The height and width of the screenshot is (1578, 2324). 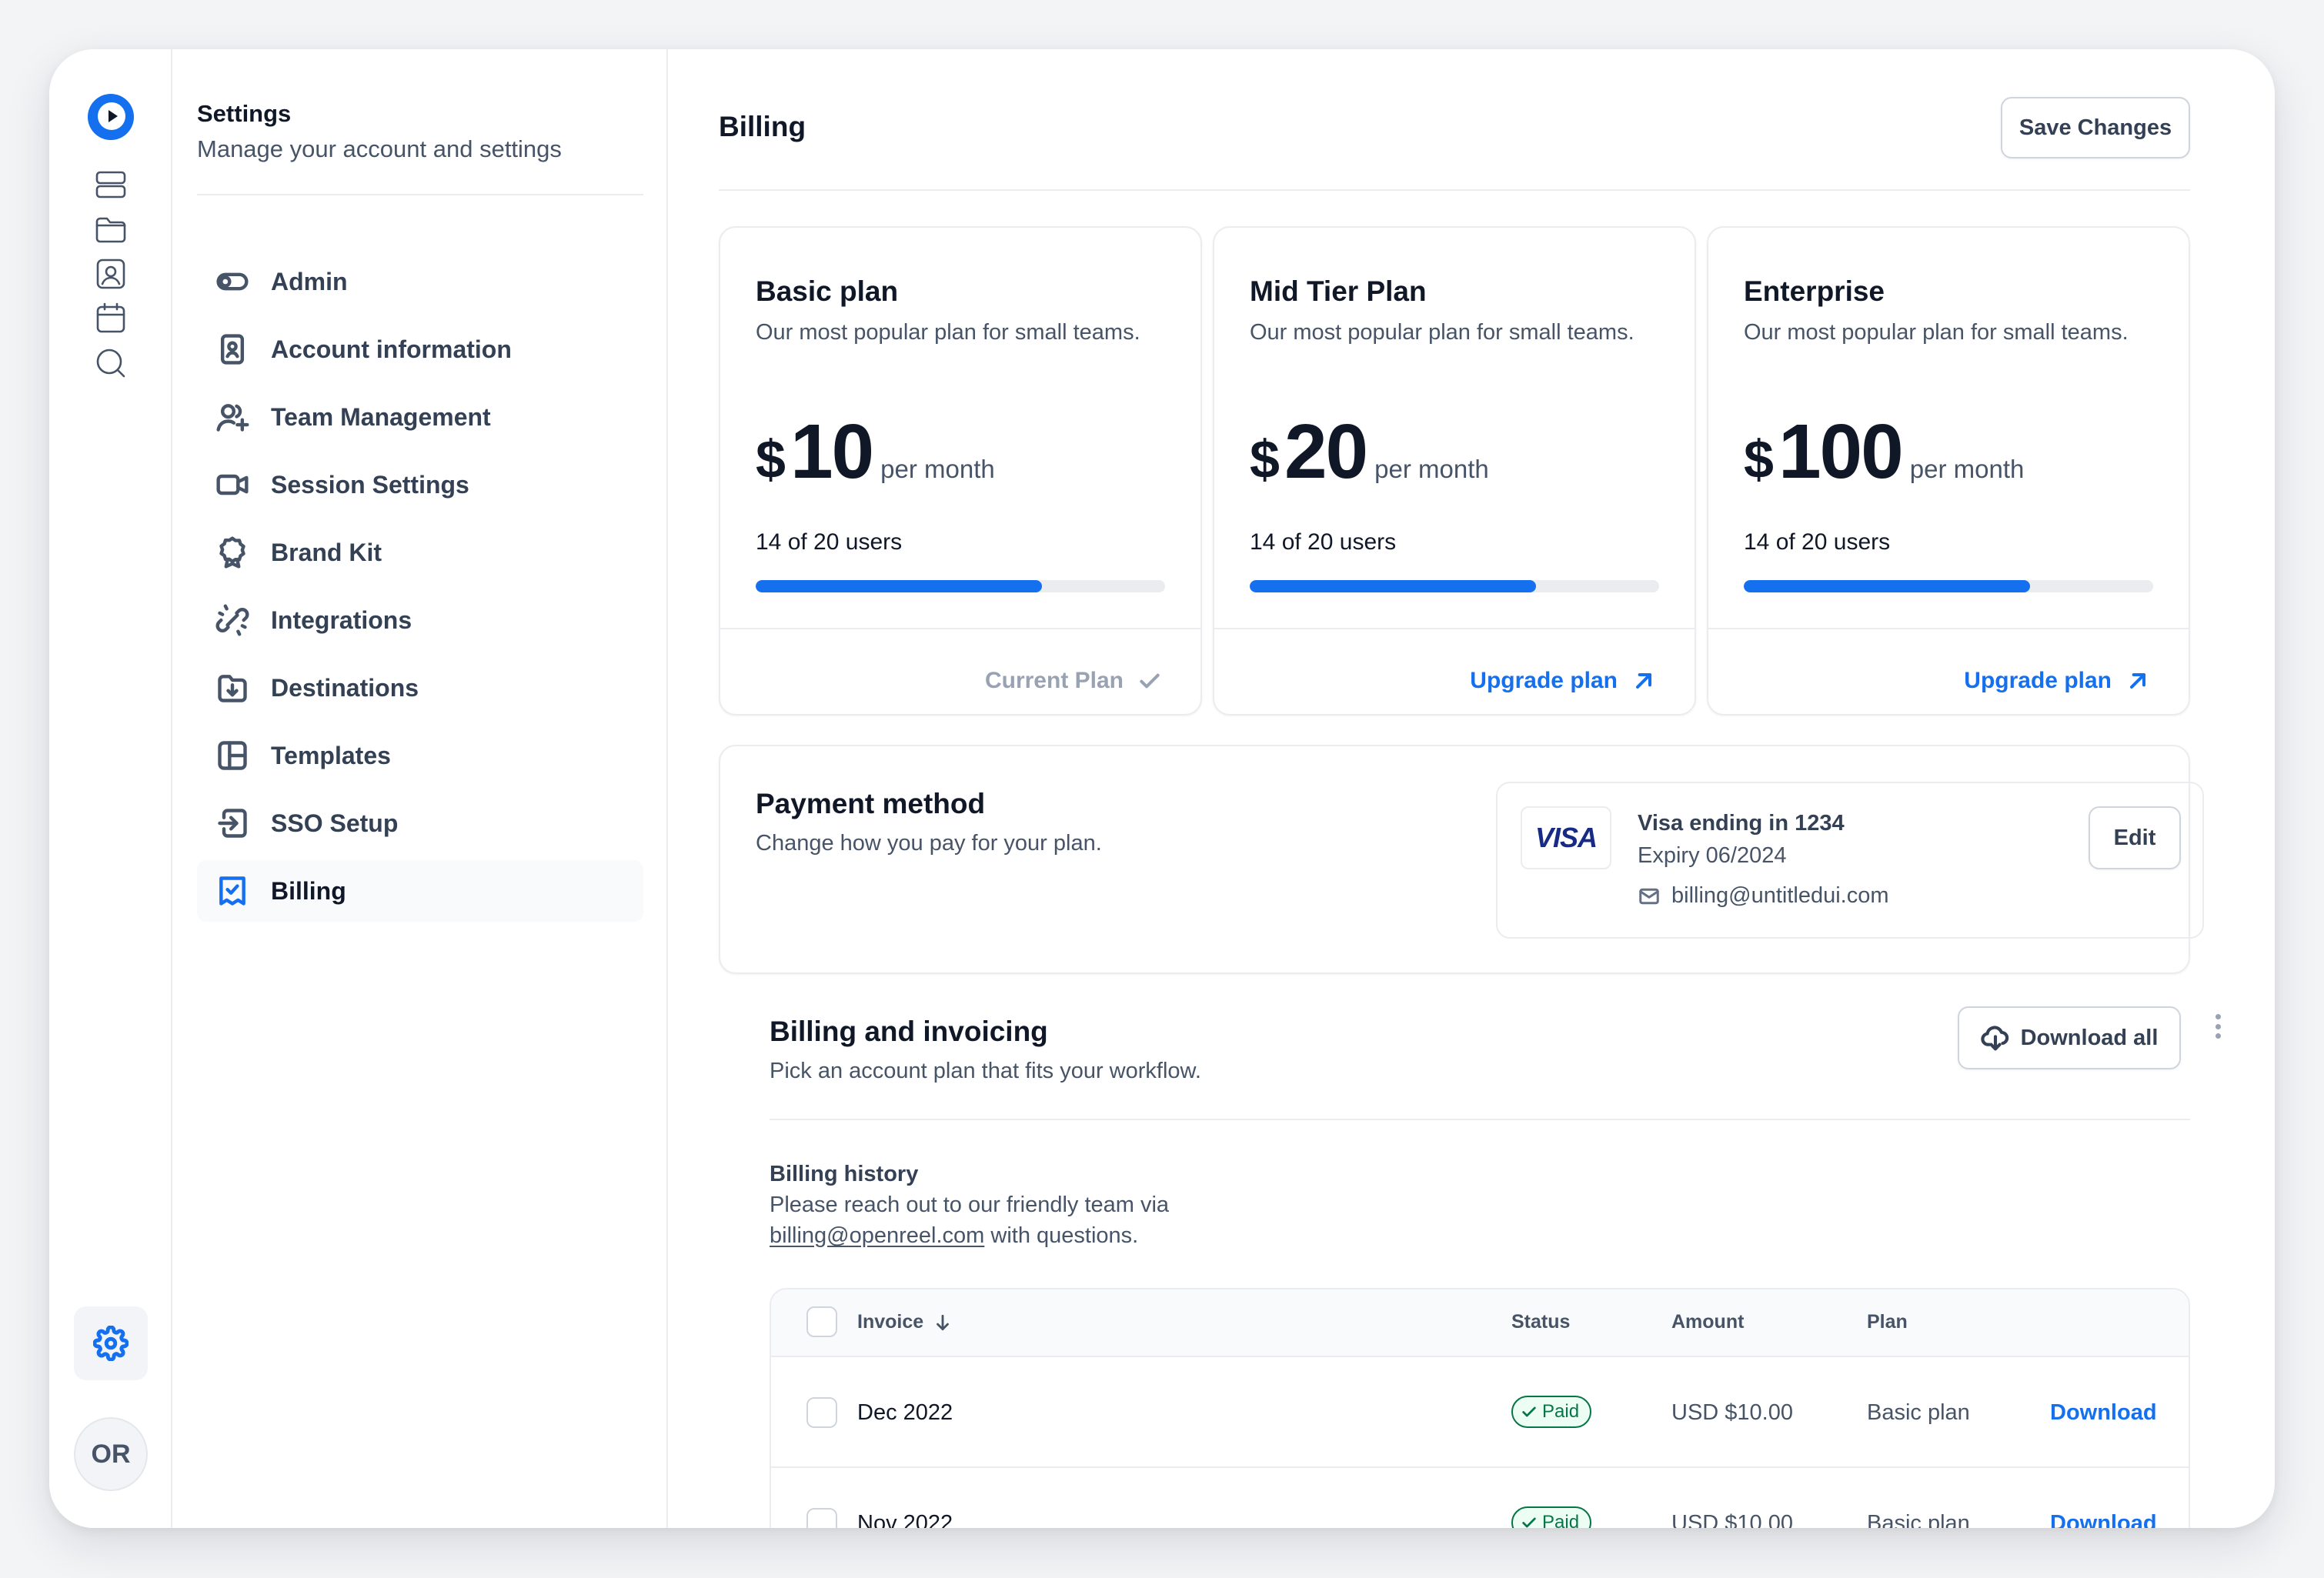 I want to click on award-icon, so click(x=232, y=552).